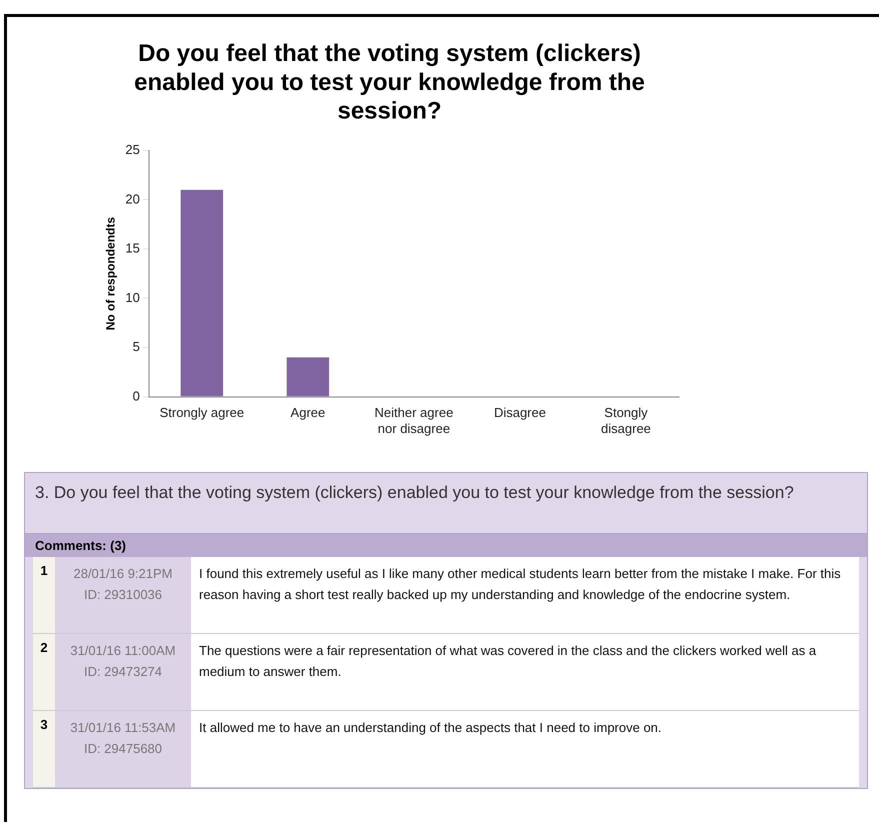 This screenshot has width=879, height=823. What do you see at coordinates (44, 595) in the screenshot?
I see `text: 1` at bounding box center [44, 595].